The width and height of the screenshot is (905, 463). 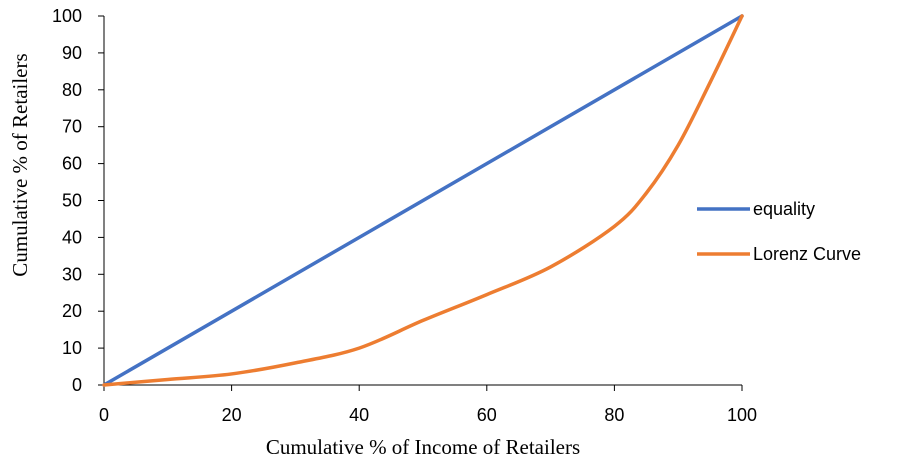 I want to click on y-axis-ticks: 0 10 20 30 40 50 60 70 80 90 100, so click(x=78, y=200).